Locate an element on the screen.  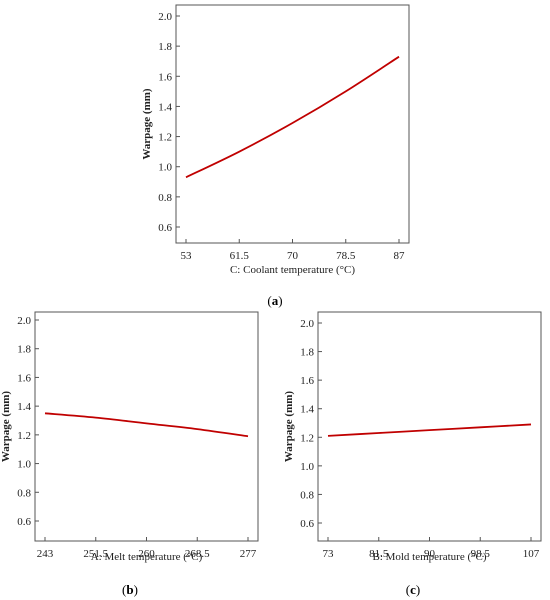
x-tick-label: 251.5 is located at coordinates (95, 554).